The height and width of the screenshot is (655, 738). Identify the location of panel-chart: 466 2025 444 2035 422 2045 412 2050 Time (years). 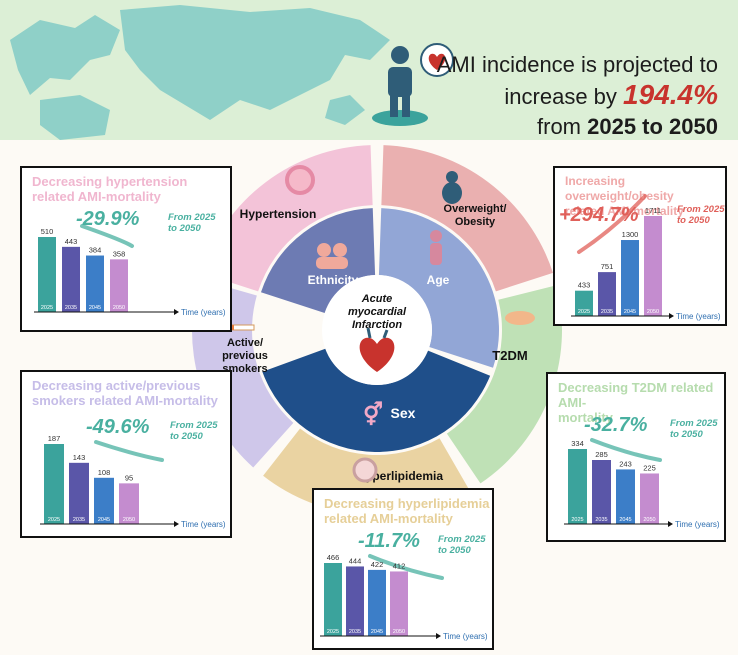
(404, 597).